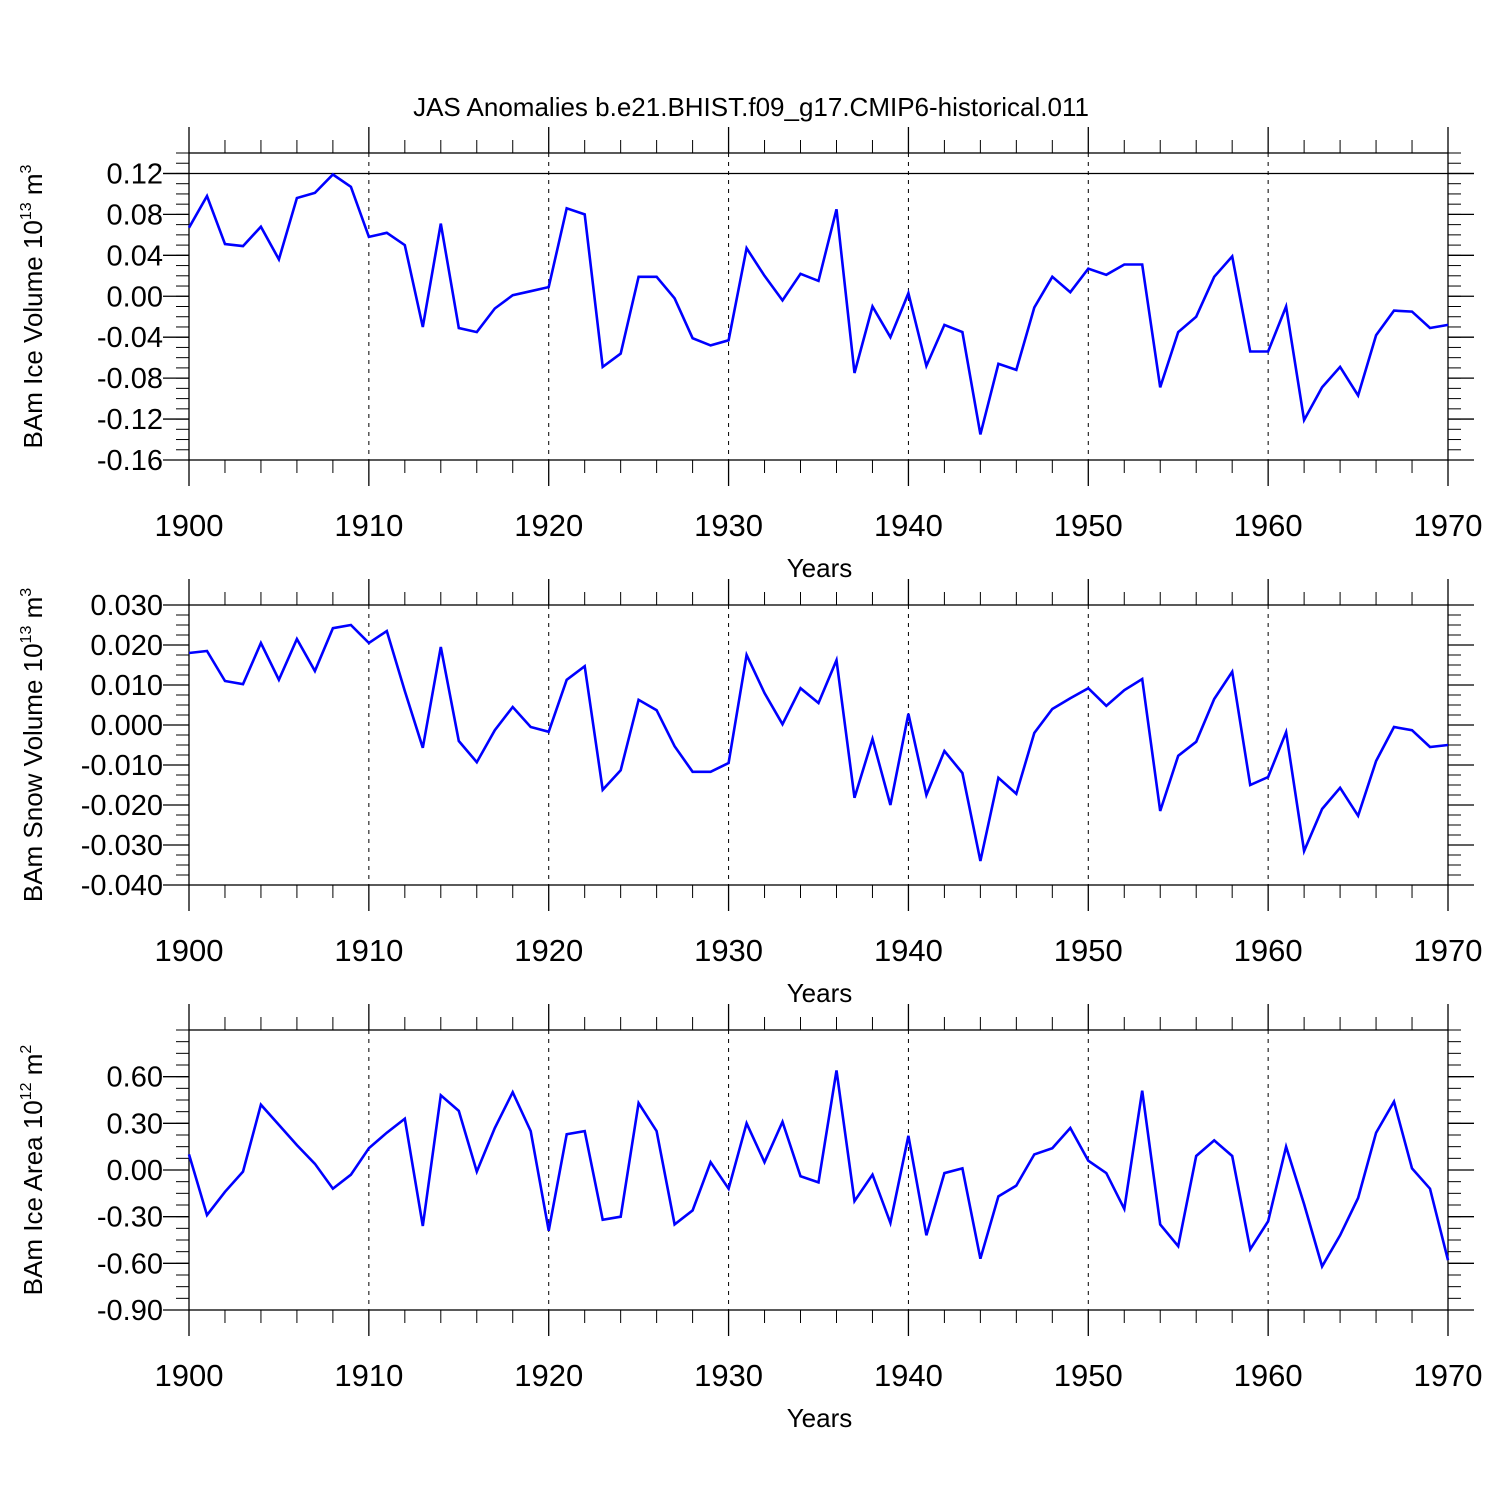 The height and width of the screenshot is (1500, 1500). Describe the element at coordinates (26, 1049) in the screenshot. I see `y-axis-label-unit-exponent: 2` at that location.